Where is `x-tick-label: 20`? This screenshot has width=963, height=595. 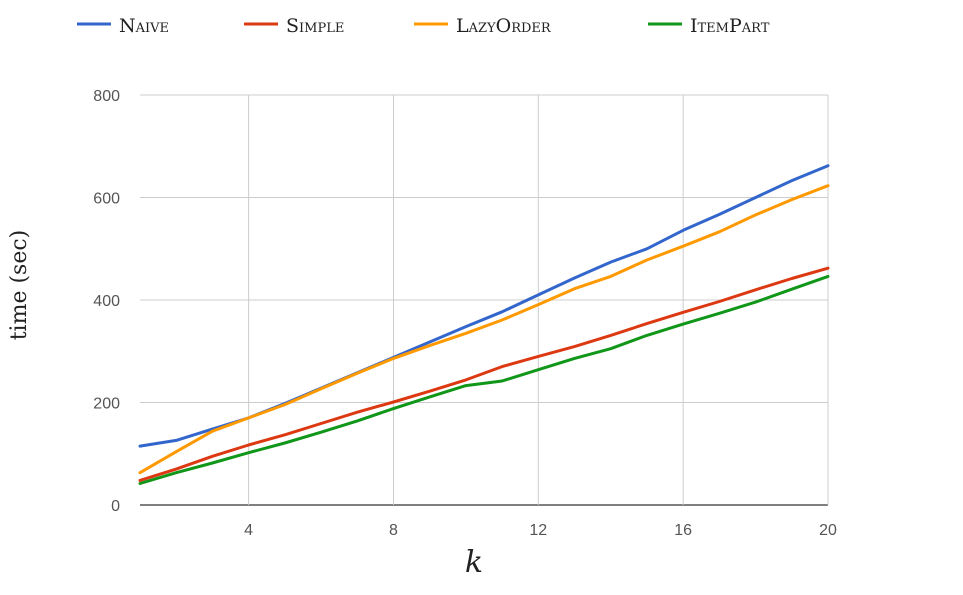 x-tick-label: 20 is located at coordinates (828, 530).